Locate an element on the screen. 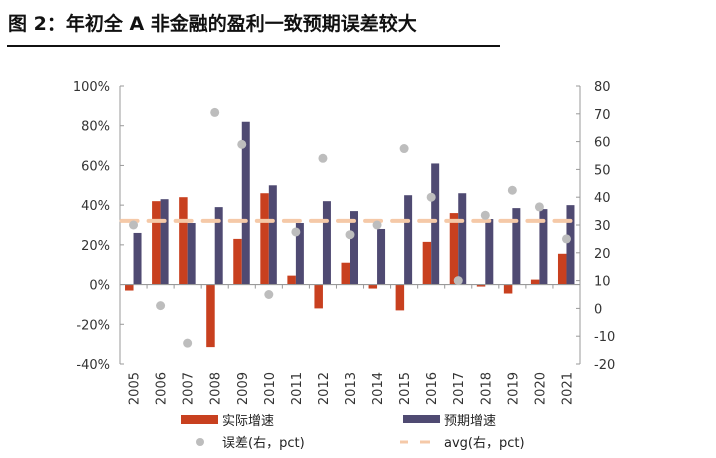 The width and height of the screenshot is (716, 458). right-tick-label: 80 is located at coordinates (602, 87).